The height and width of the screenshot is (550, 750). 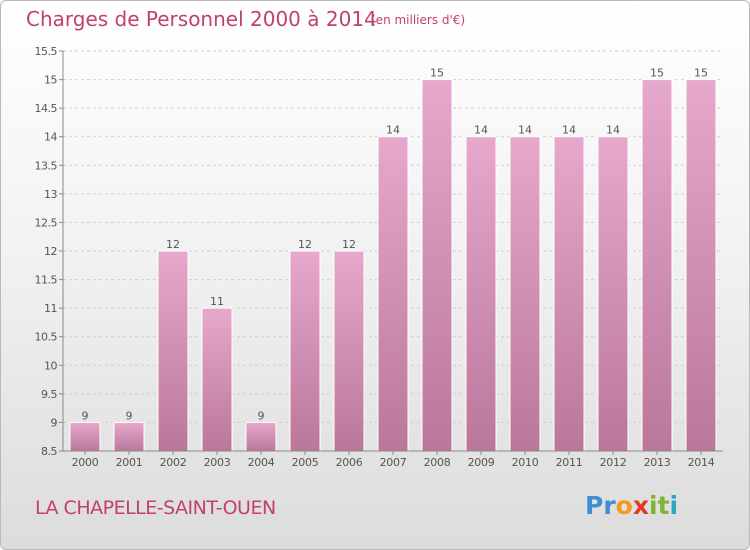 I want to click on bar-2005, so click(x=305, y=351).